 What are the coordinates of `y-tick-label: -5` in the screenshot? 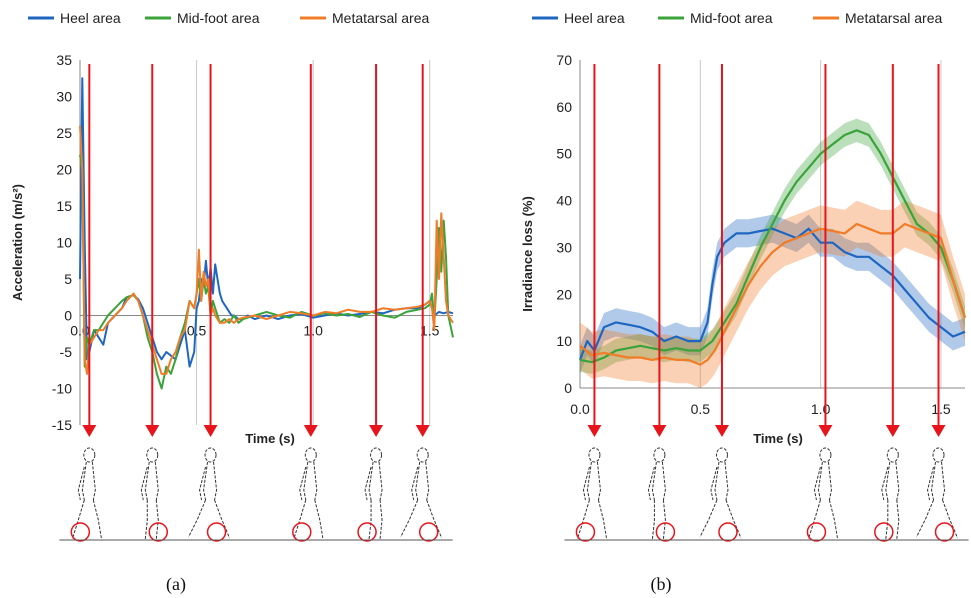 It's located at (66, 352).